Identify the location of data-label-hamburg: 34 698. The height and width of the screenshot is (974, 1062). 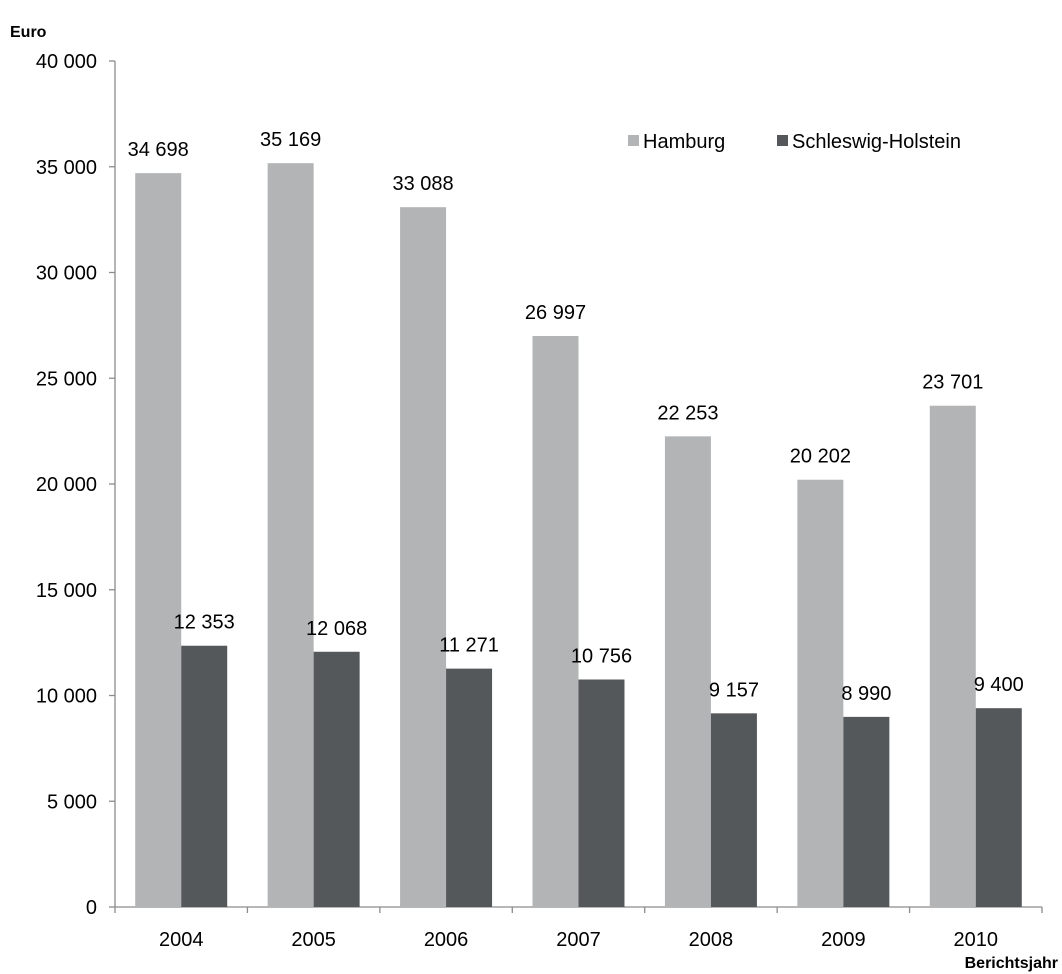
(158, 150).